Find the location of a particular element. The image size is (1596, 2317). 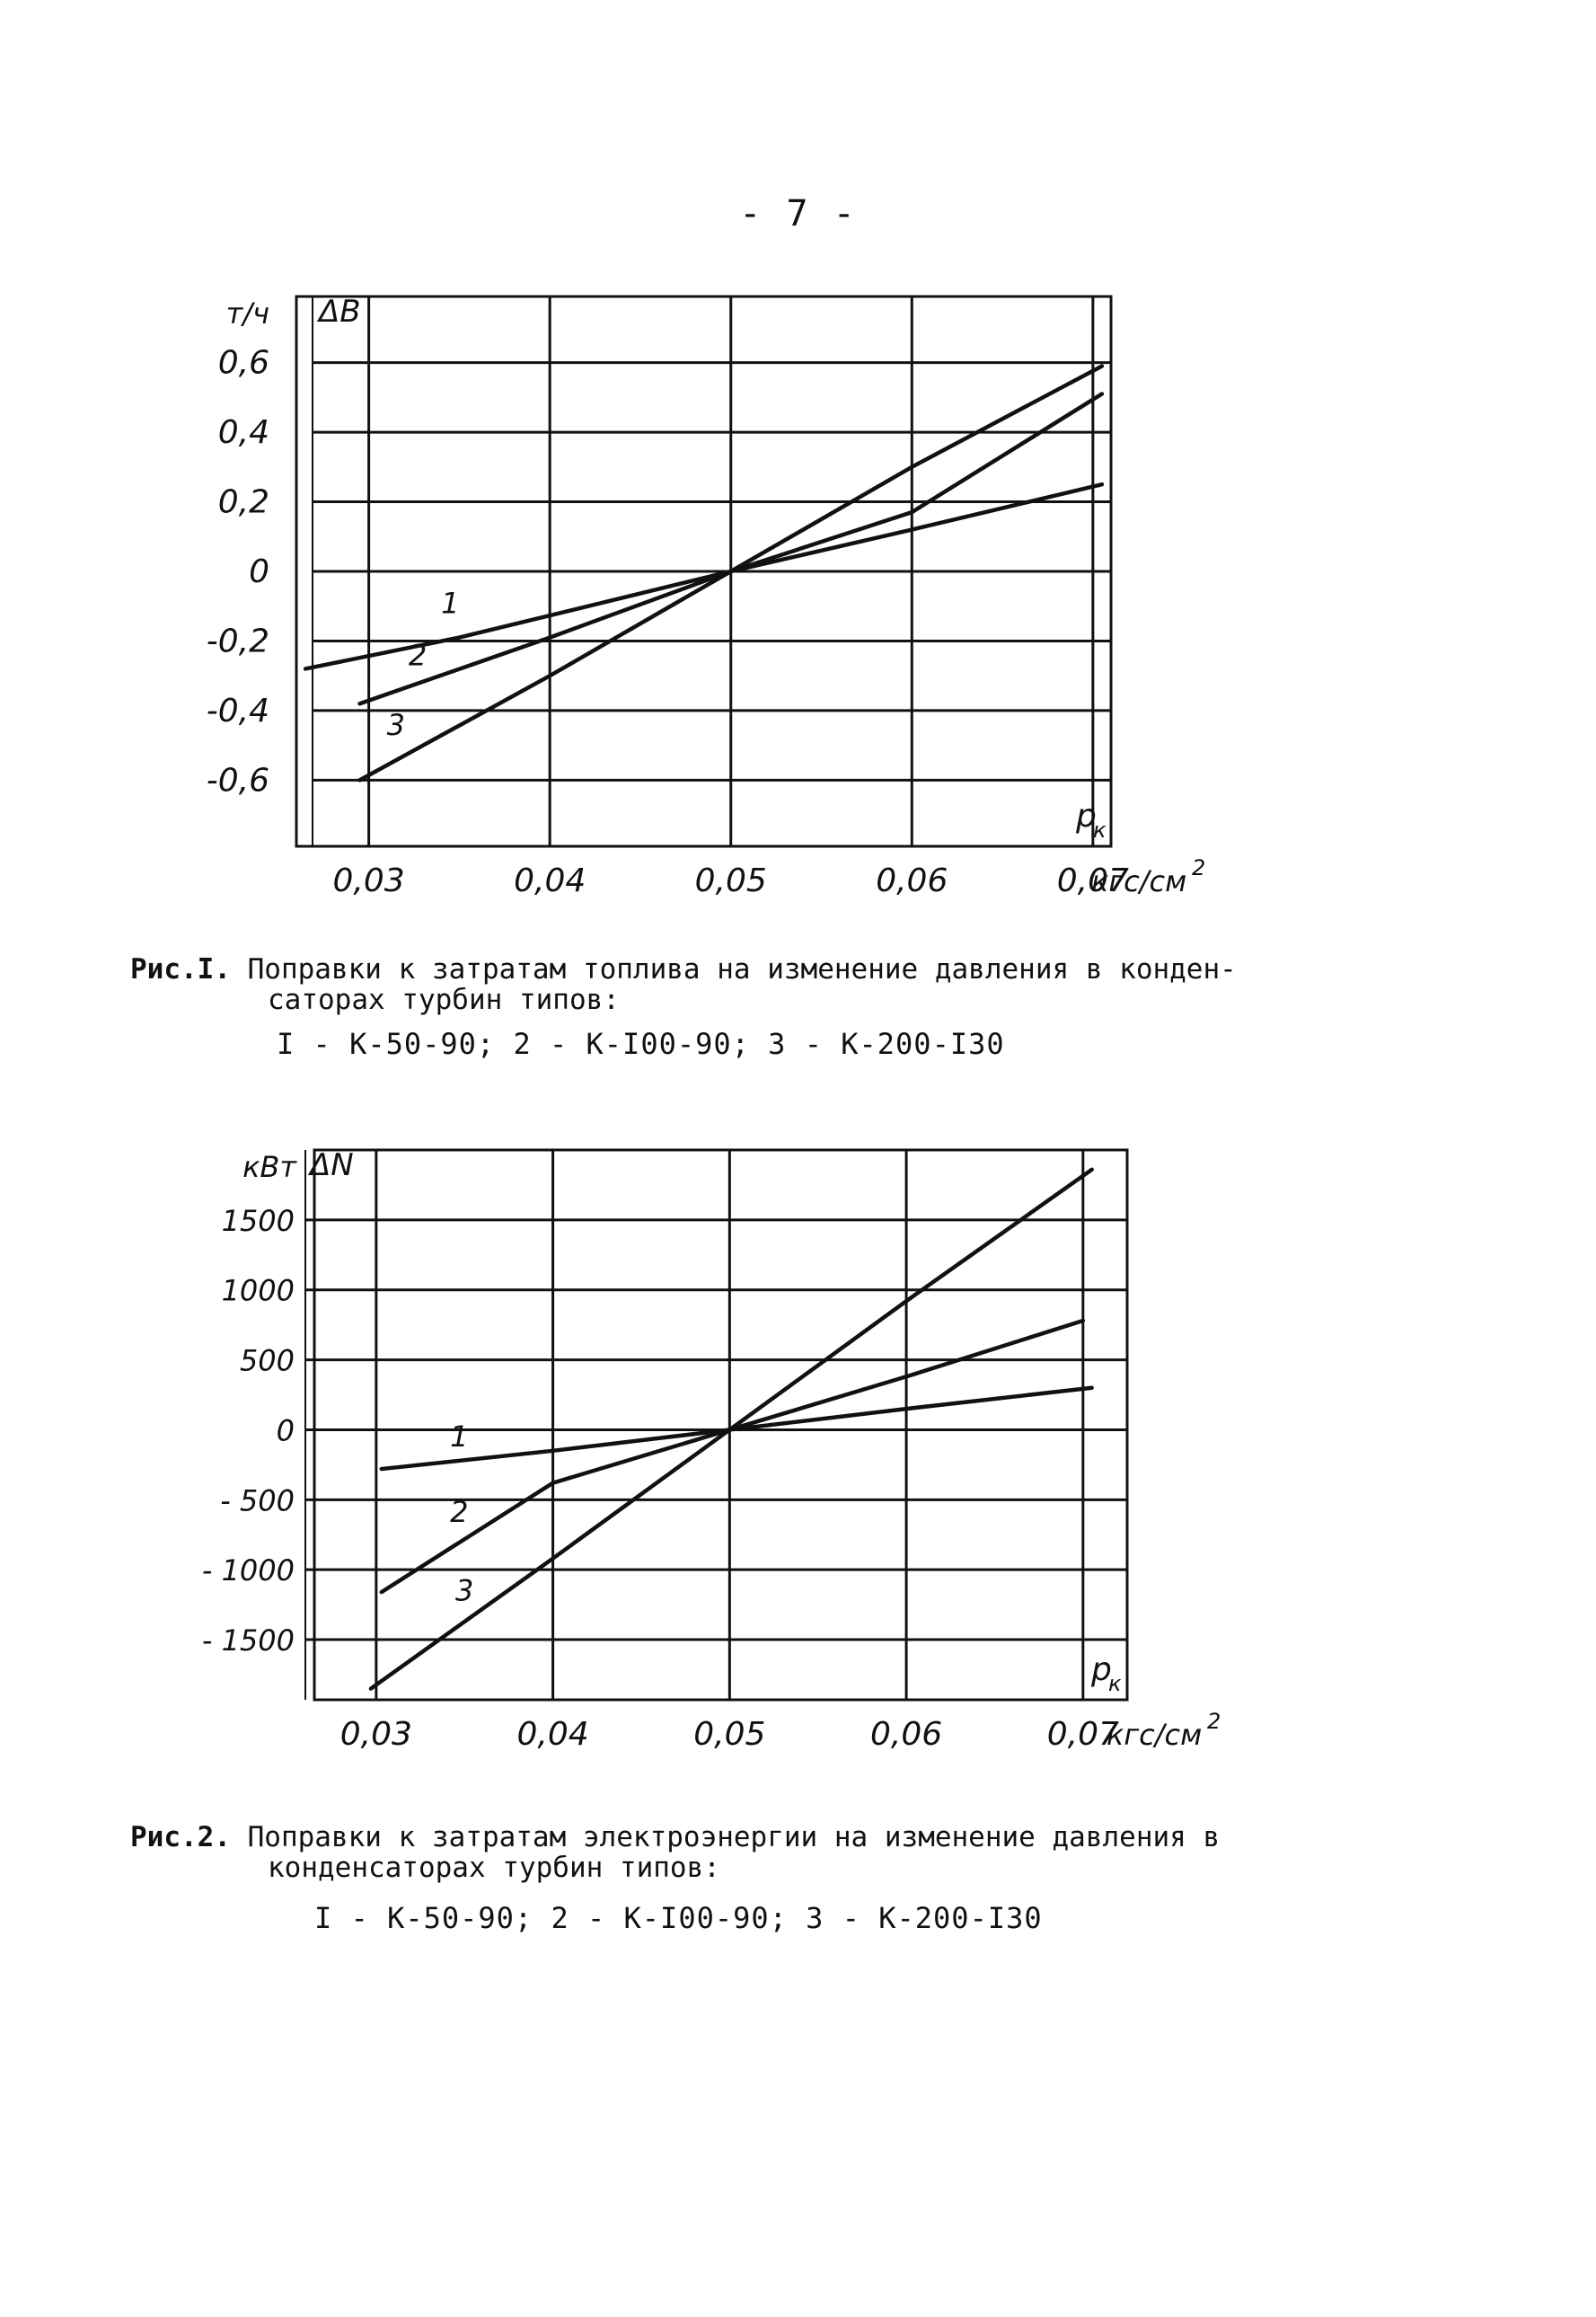

y-tick-label: 0,6 is located at coordinates (243, 363).